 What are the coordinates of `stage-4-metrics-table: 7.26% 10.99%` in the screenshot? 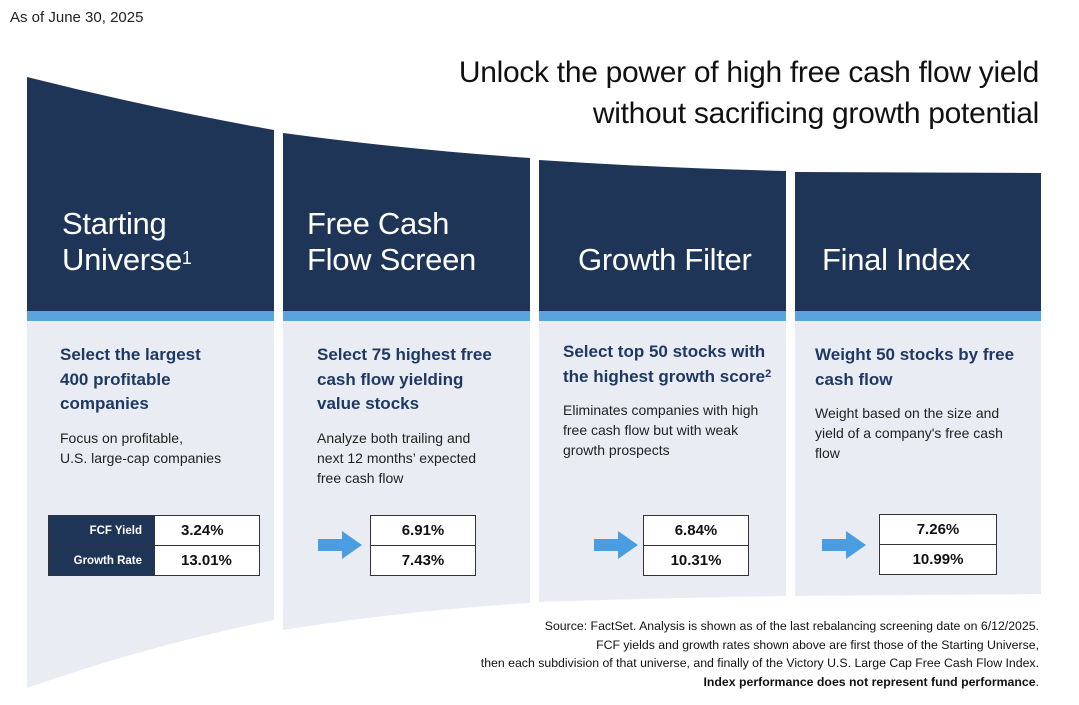 It's located at (938, 544).